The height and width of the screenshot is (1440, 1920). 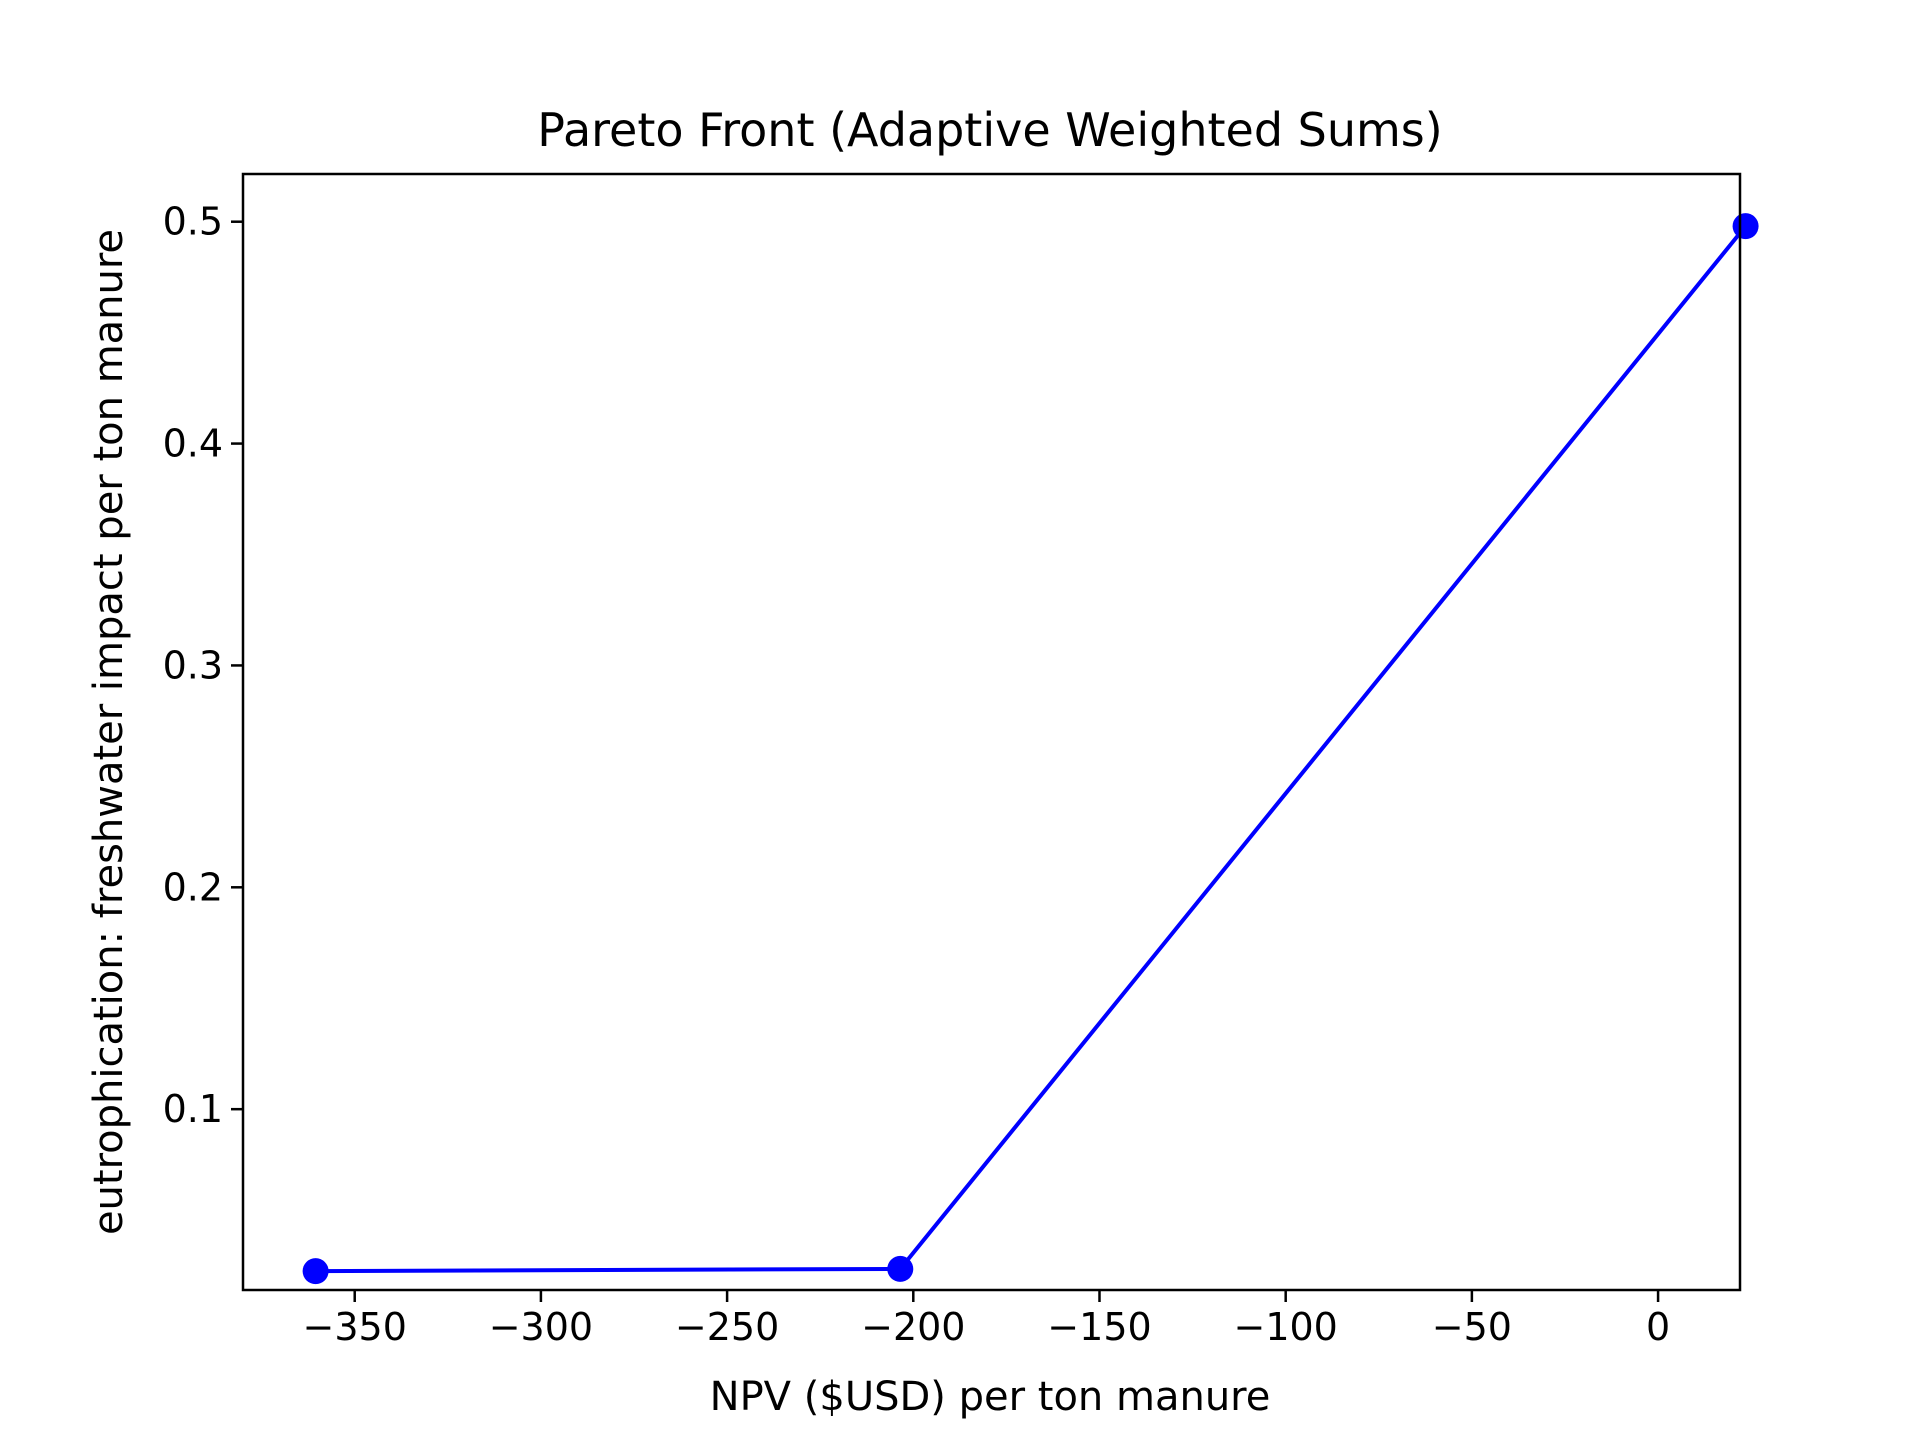 I want to click on y-tick-label: 0.2, so click(x=193, y=887).